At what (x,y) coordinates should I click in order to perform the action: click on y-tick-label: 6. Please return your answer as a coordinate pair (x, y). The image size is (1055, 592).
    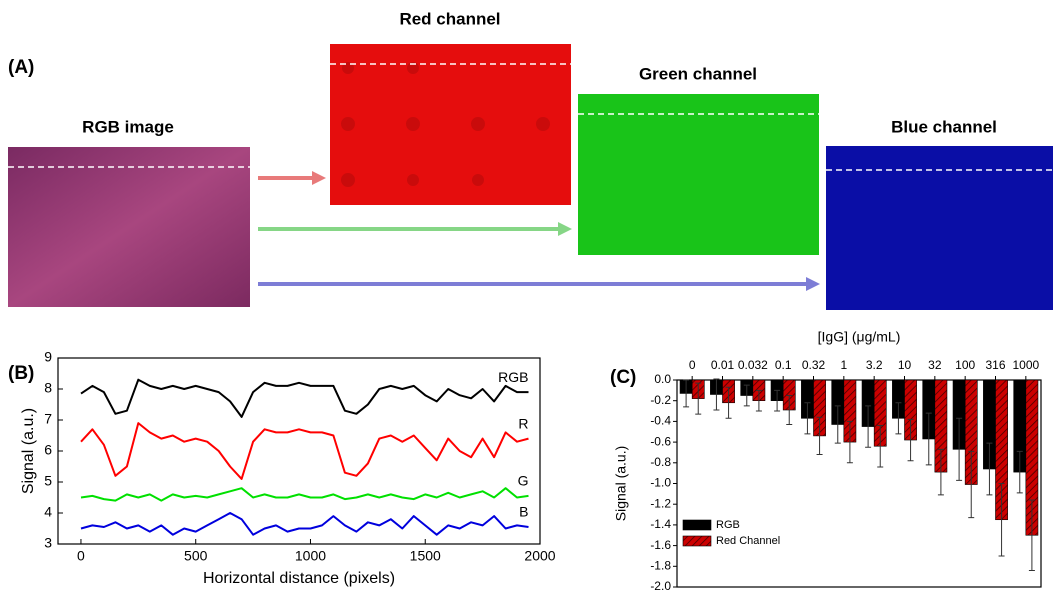
    Looking at the image, I should click on (48, 450).